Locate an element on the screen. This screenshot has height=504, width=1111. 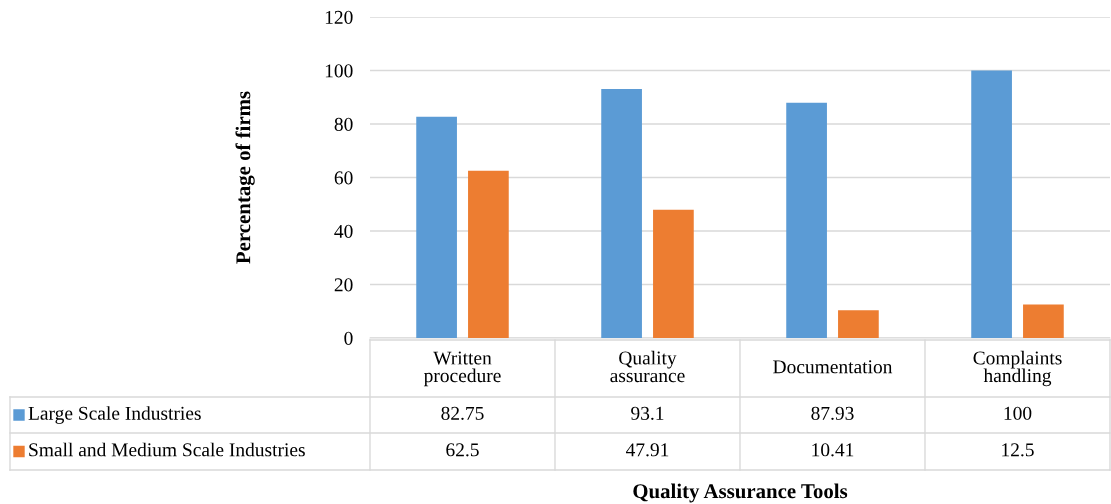
data-label: 82.75 is located at coordinates (462, 413).